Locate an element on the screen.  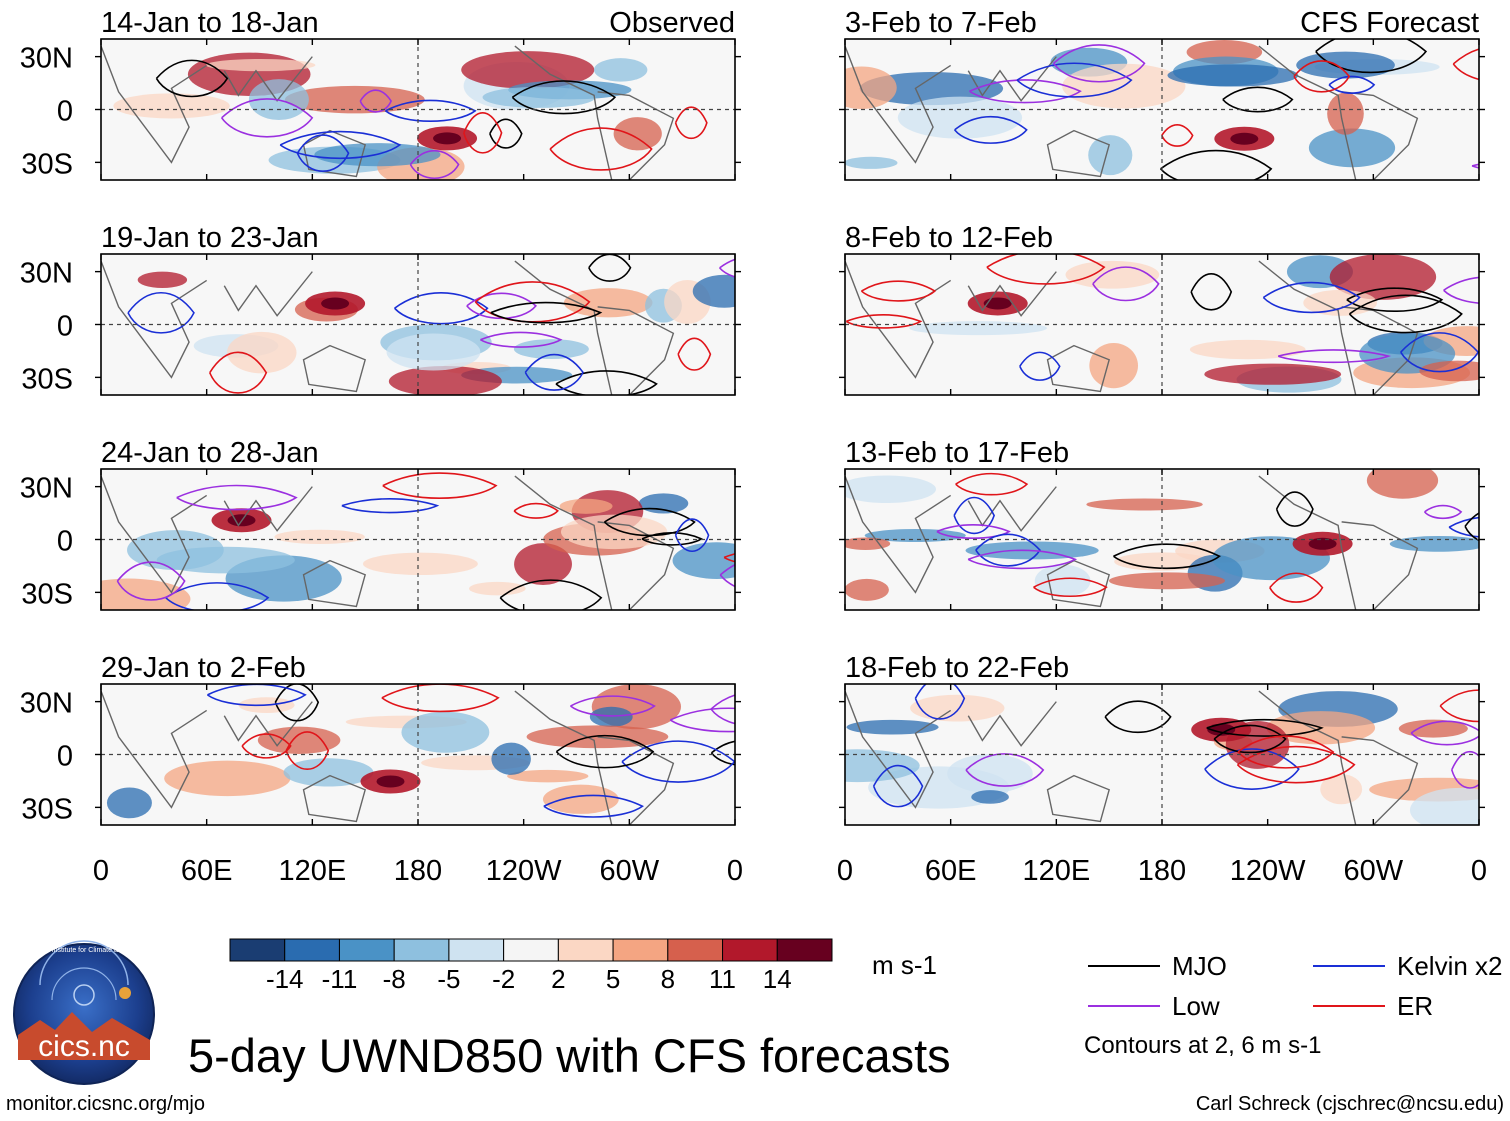
colorbar-label: 8 is located at coordinates (668, 979).